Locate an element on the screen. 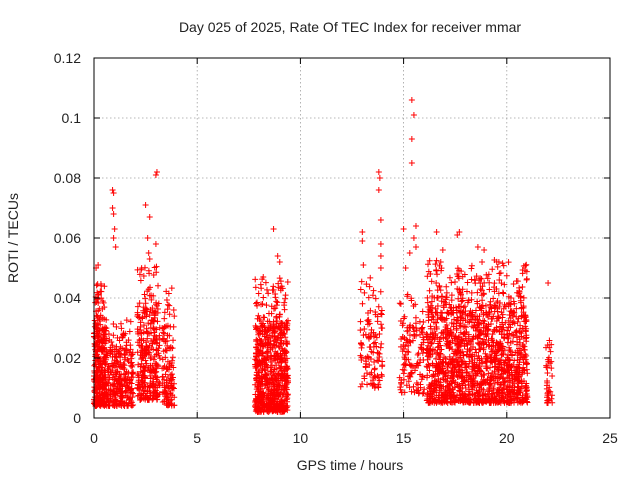 The width and height of the screenshot is (640, 480). y-axis-label: ROTI / TECUs is located at coordinates (13, 238).